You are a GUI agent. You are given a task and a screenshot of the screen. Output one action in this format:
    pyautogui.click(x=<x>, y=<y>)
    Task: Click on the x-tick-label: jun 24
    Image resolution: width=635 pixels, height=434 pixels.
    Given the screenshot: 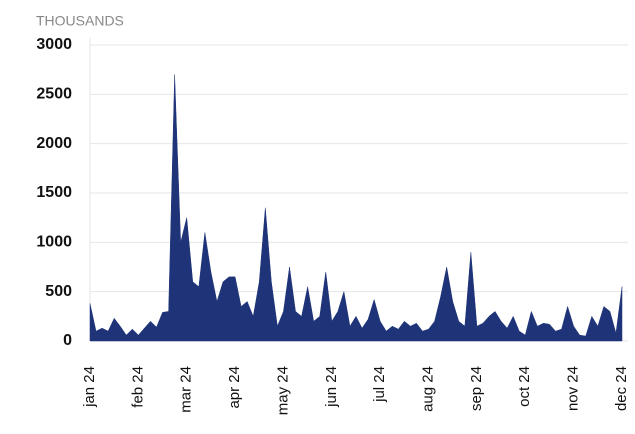 What is the action you would take?
    pyautogui.click(x=331, y=387)
    